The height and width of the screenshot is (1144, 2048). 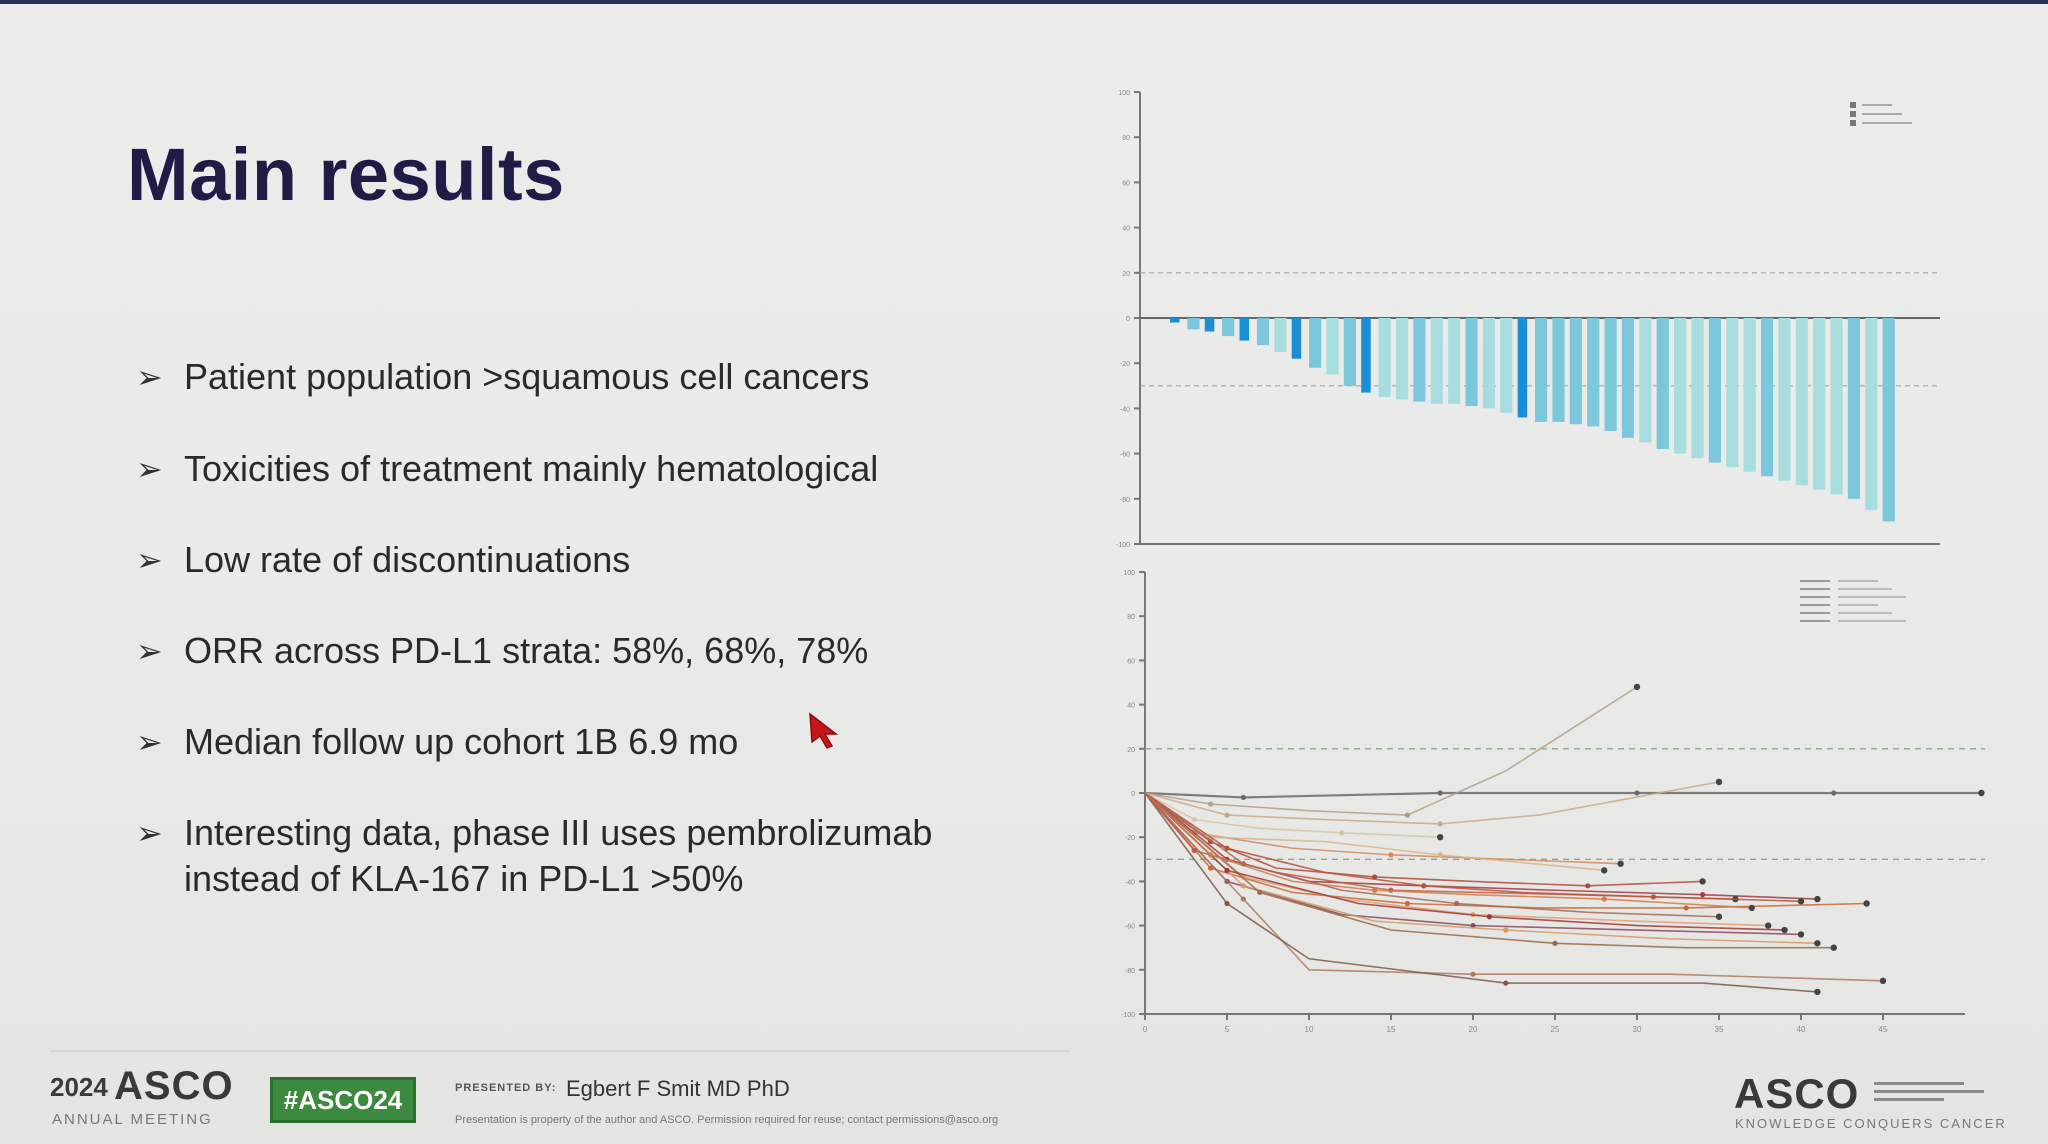 I want to click on x-tick-label: 30, so click(x=1637, y=1029).